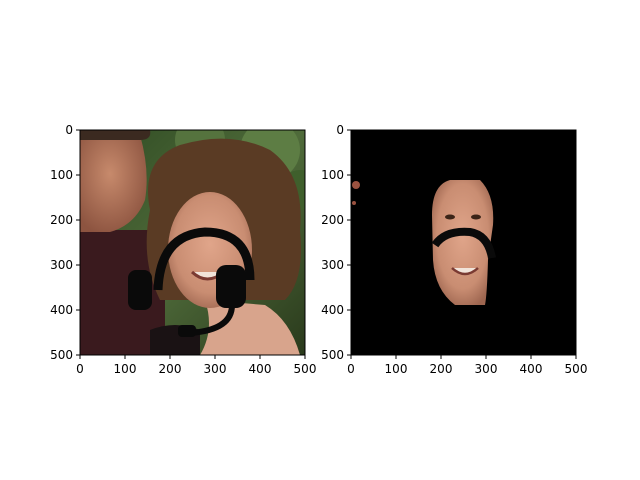 The image size is (640, 480). What do you see at coordinates (115, 135) in the screenshot?
I see `man-hair` at bounding box center [115, 135].